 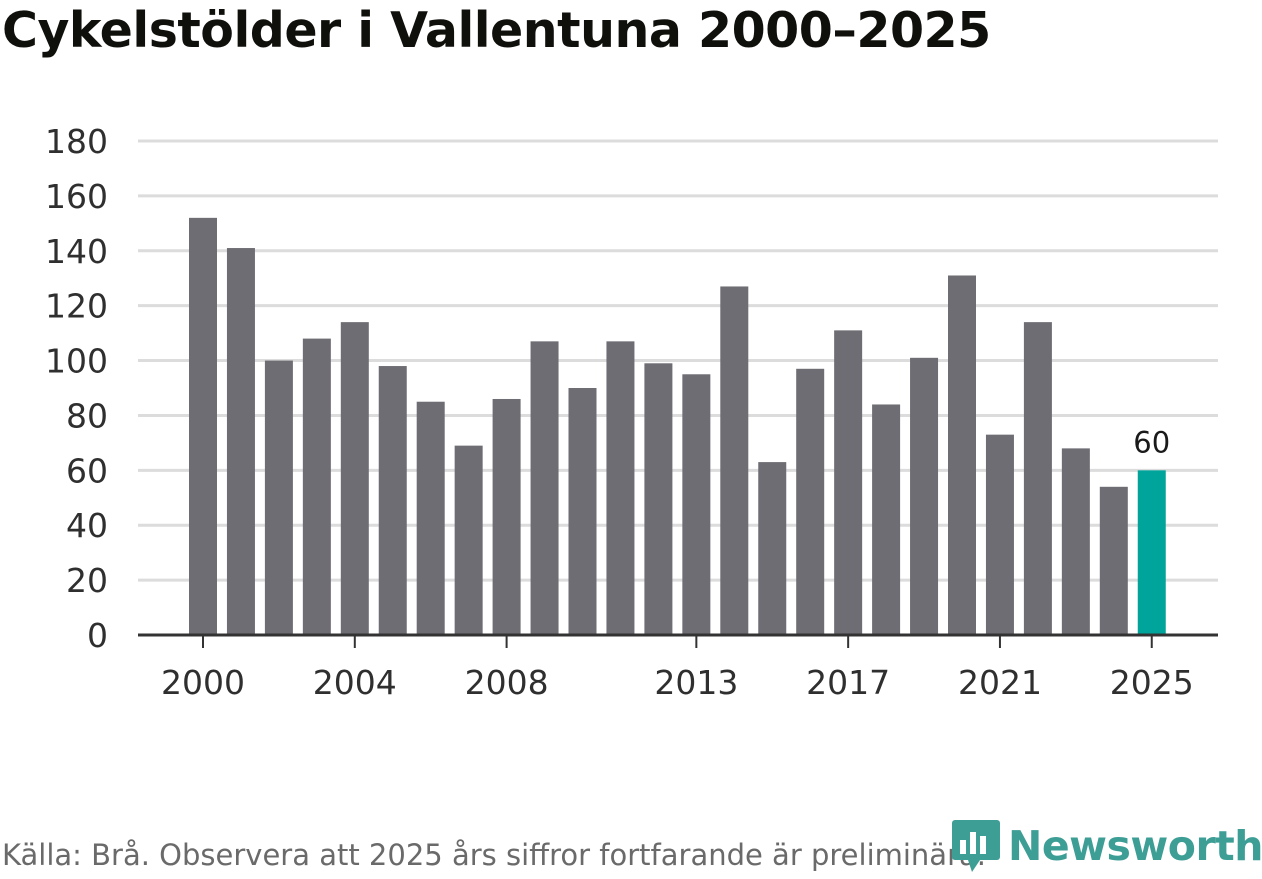 I want to click on x-tick-label: 2013, so click(x=696, y=682).